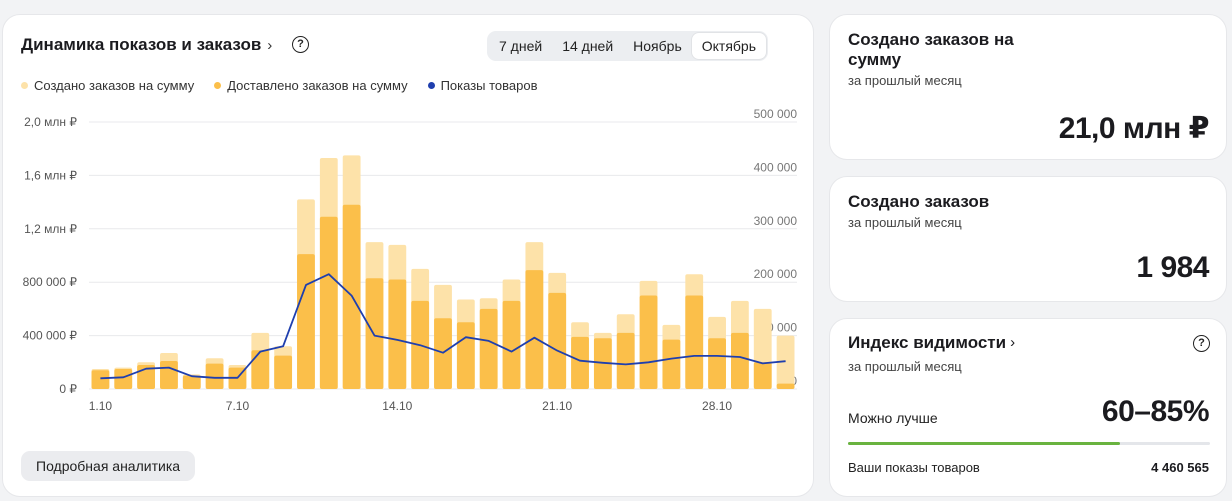 The height and width of the screenshot is (501, 1232). I want to click on legend-item-delivered: Доставлено заказов на сумму, so click(311, 85).